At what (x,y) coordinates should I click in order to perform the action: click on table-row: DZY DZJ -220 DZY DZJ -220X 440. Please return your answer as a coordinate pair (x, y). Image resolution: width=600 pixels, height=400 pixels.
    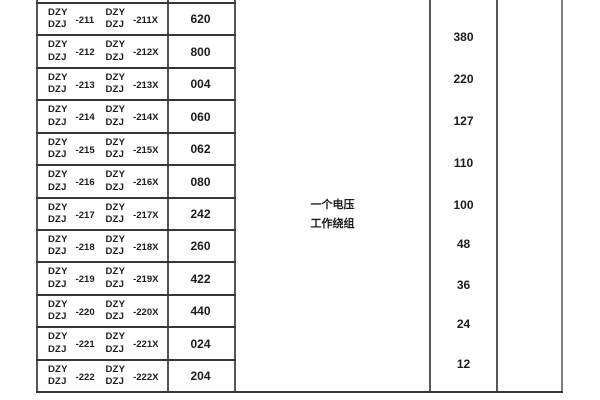
    Looking at the image, I should click on (136, 311).